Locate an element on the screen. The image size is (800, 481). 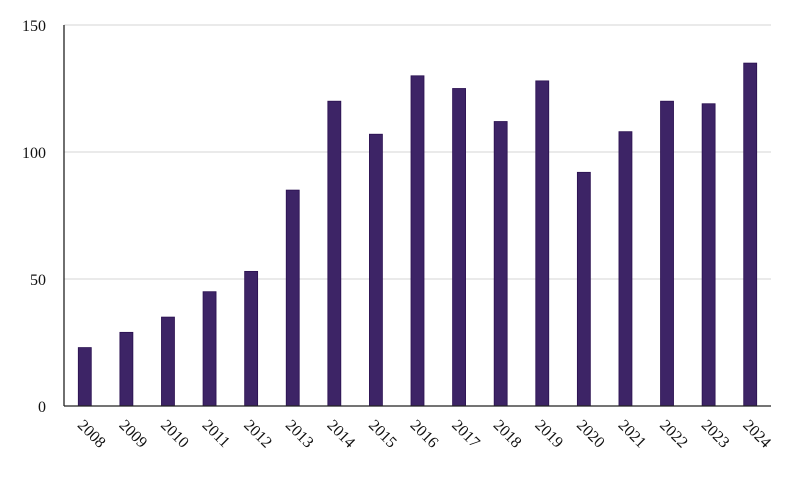
x-tick-label: 2019 is located at coordinates (548, 434).